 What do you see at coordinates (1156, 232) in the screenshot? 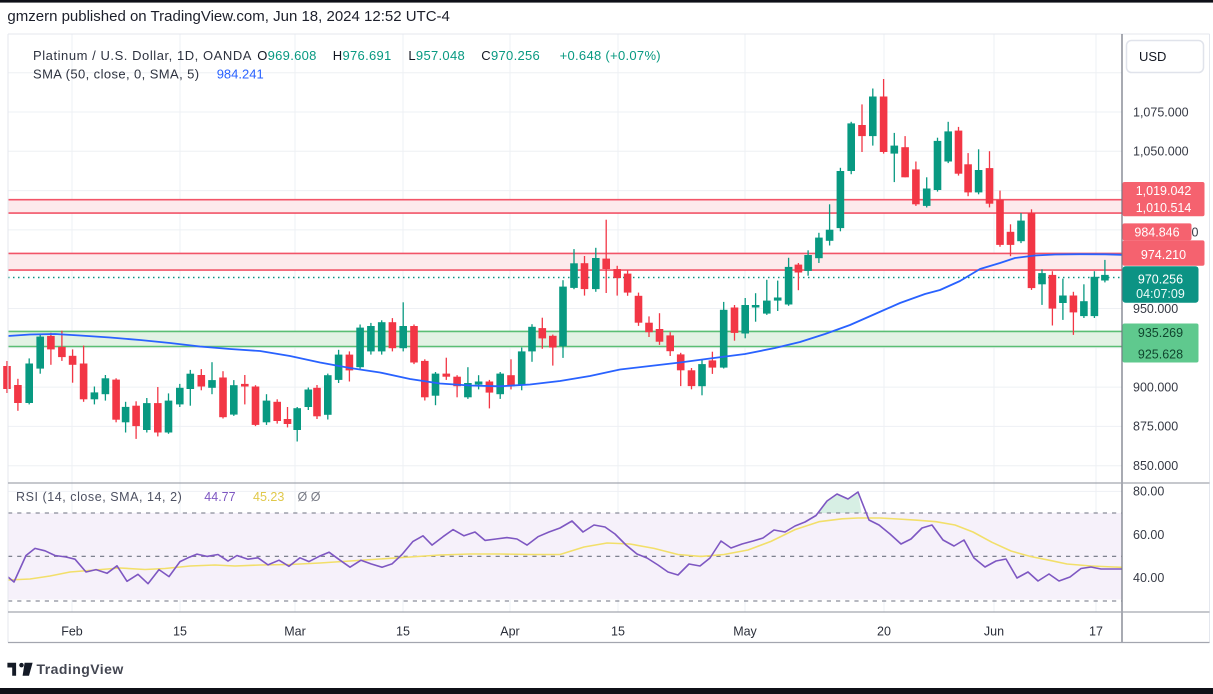
I see `svg-text: 984.846` at bounding box center [1156, 232].